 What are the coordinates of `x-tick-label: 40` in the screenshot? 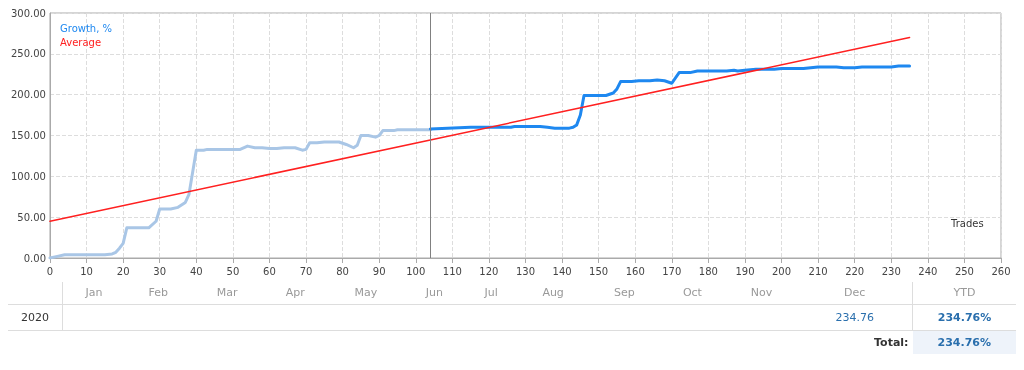 It's located at (196, 271).